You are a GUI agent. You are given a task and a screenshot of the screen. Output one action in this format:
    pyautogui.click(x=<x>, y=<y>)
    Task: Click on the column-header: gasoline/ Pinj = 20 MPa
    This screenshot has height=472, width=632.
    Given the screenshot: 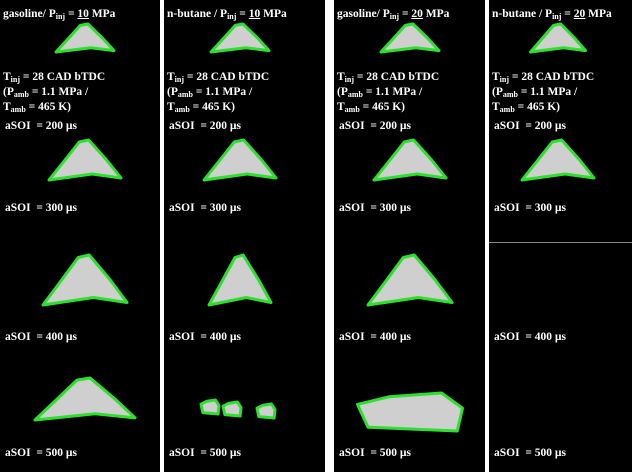 What is the action you would take?
    pyautogui.click(x=393, y=15)
    